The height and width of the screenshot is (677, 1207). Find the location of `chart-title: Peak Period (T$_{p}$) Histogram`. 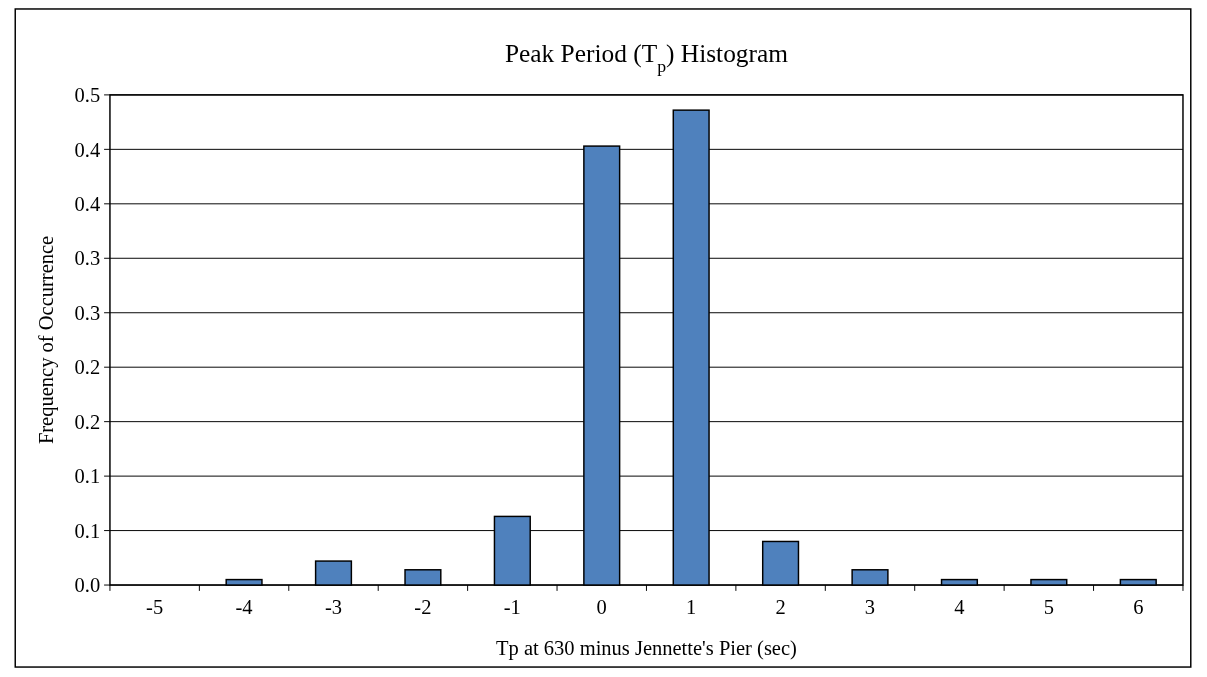

chart-title: Peak Period (T$_{p}$) Histogram is located at coordinates (646, 57).